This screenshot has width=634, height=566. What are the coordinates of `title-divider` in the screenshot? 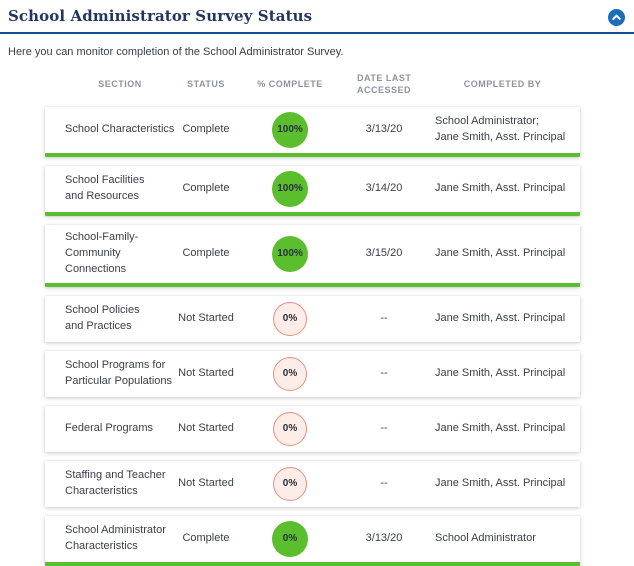 It's located at (317, 33).